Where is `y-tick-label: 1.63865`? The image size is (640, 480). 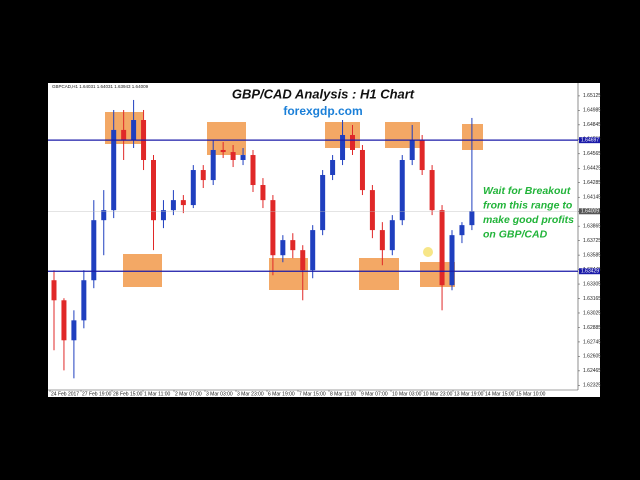 y-tick-label: 1.63865 is located at coordinates (592, 226).